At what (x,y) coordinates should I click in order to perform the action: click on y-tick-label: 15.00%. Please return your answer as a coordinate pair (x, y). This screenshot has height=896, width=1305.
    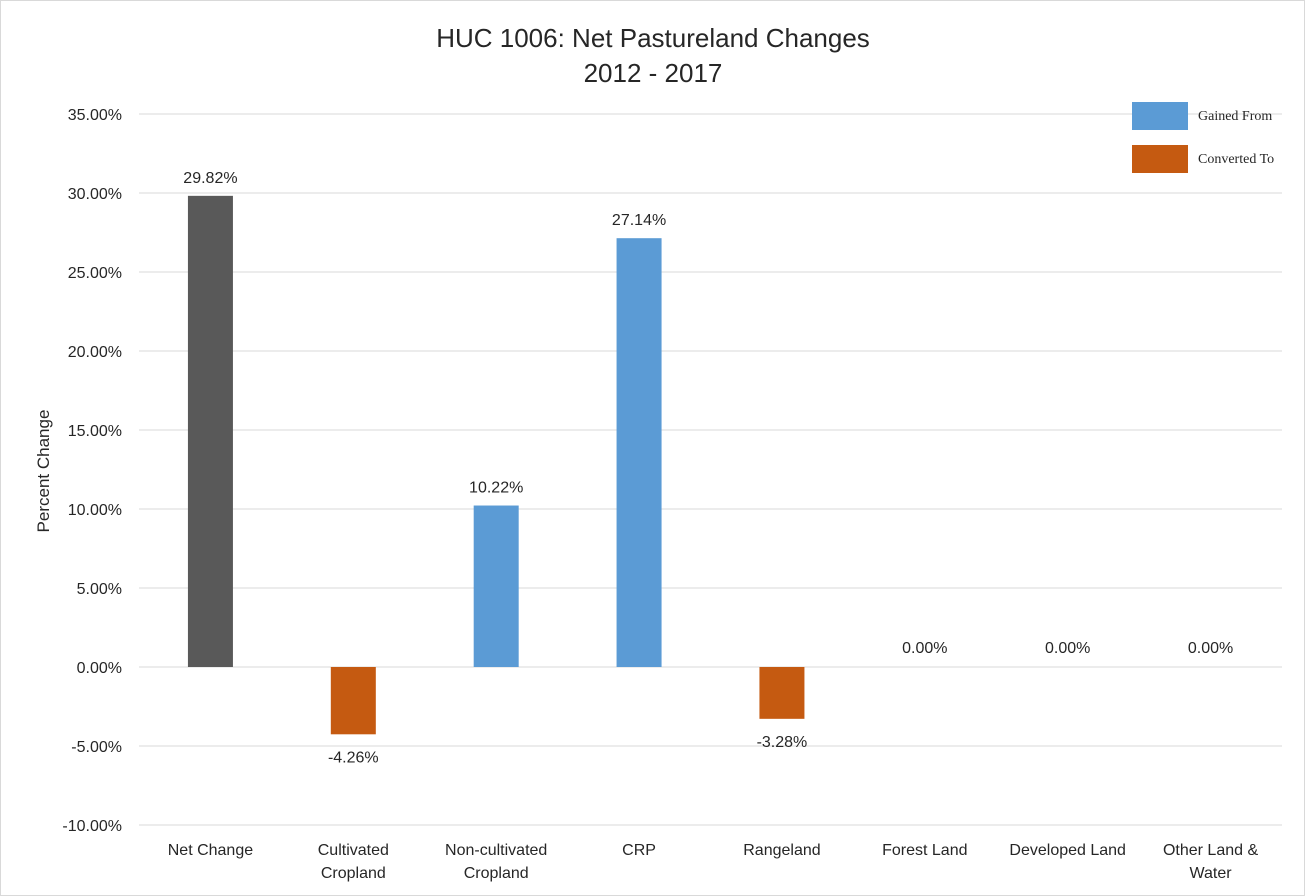
    Looking at the image, I should click on (95, 431).